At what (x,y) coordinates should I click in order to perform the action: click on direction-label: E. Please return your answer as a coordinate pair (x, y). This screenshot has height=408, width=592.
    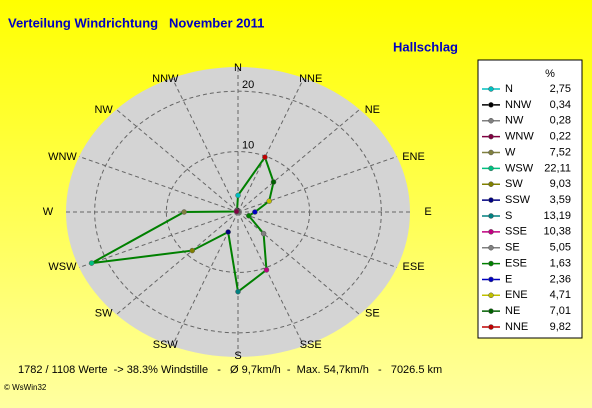
    Looking at the image, I should click on (427, 212).